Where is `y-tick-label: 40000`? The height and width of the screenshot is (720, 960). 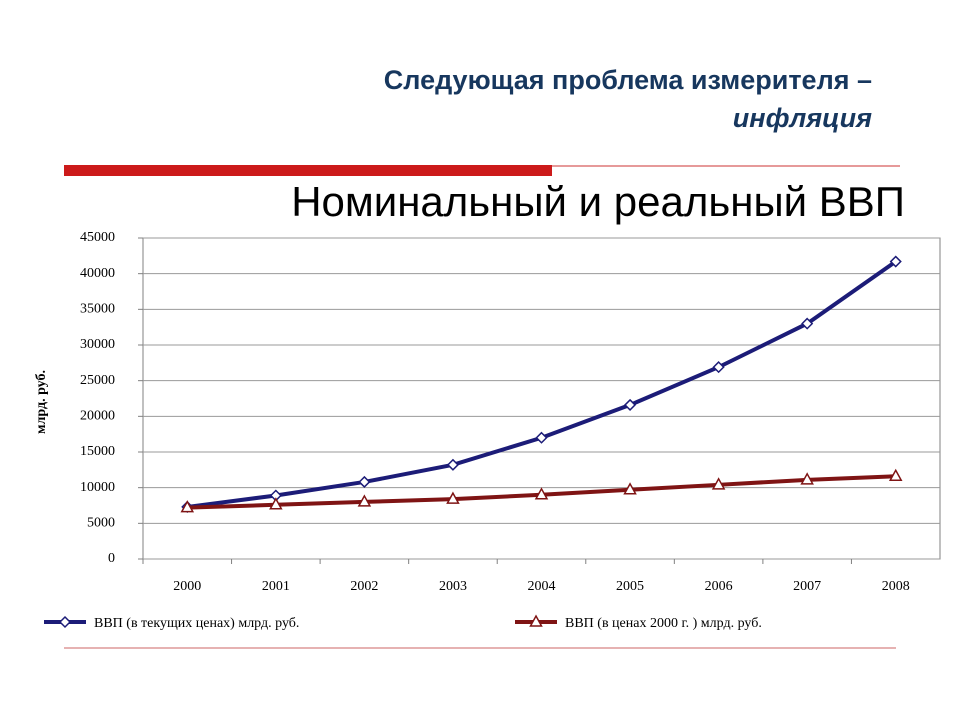
y-tick-label: 40000 is located at coordinates (97, 273).